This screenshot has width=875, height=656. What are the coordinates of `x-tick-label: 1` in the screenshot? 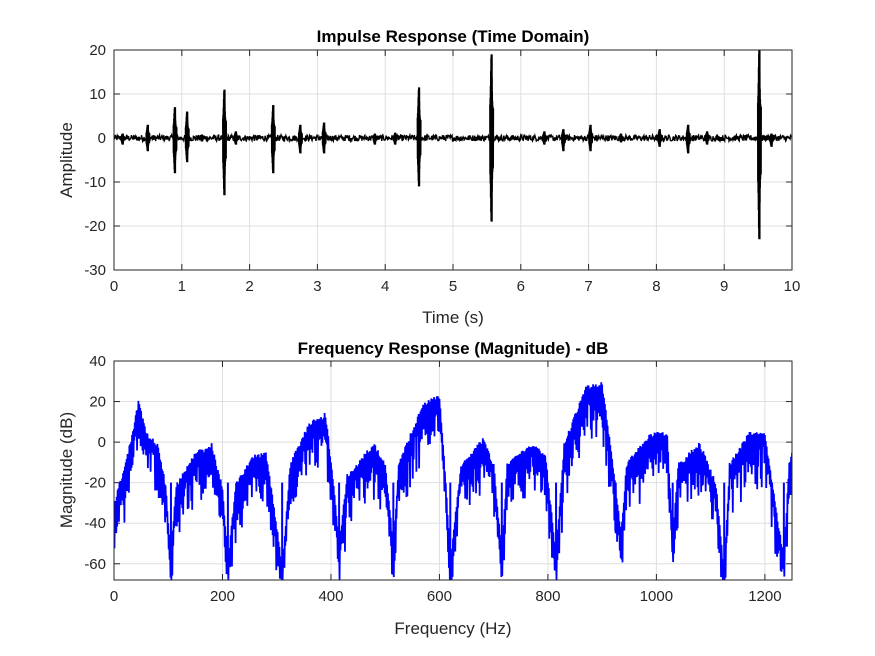 It's located at (182, 286).